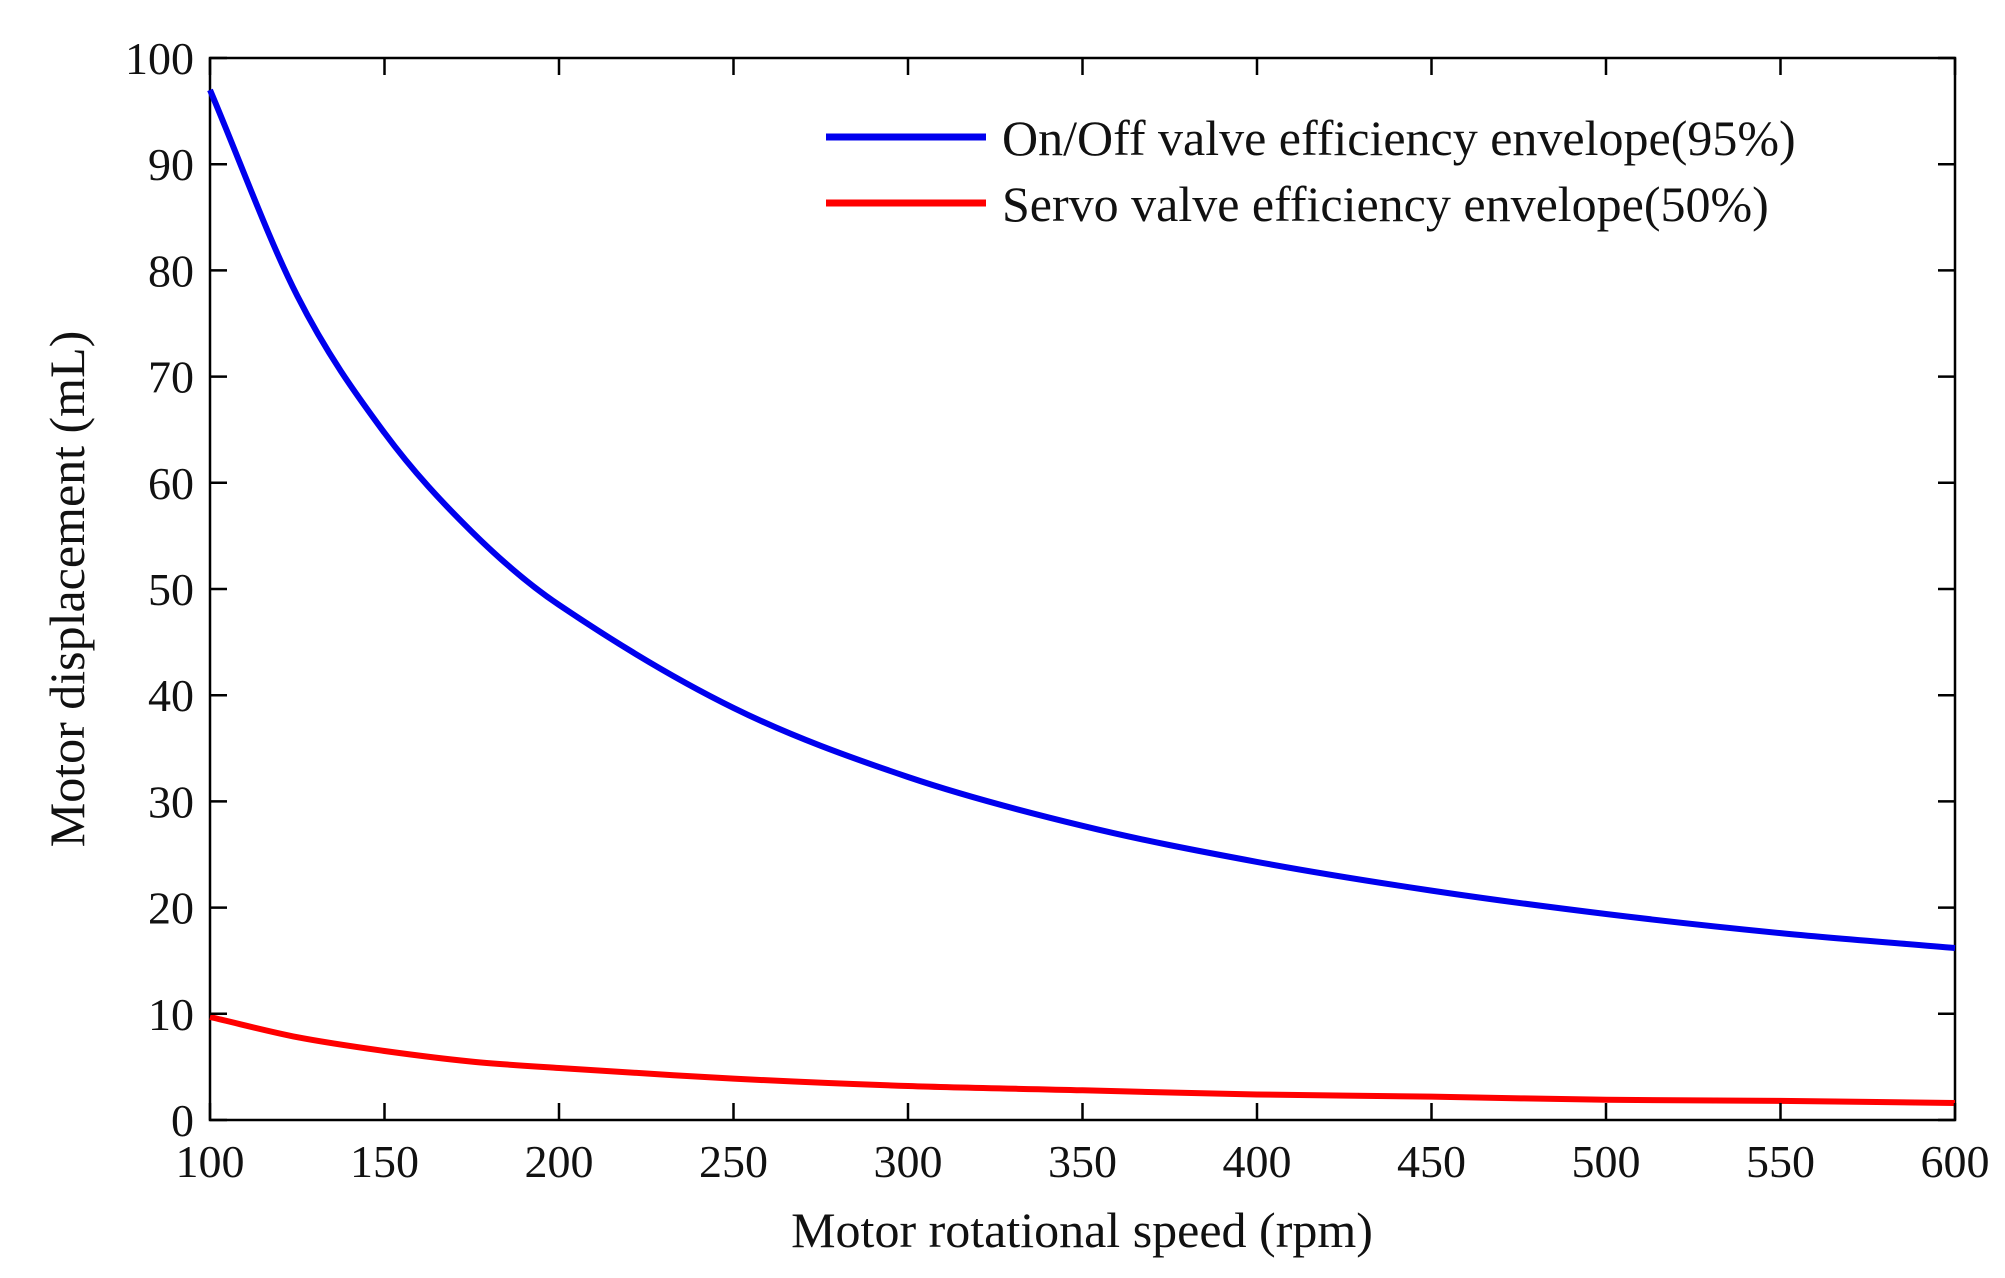 This screenshot has height=1278, width=2005. Describe the element at coordinates (733, 1161) in the screenshot. I see `x-tick-label: 250` at that location.